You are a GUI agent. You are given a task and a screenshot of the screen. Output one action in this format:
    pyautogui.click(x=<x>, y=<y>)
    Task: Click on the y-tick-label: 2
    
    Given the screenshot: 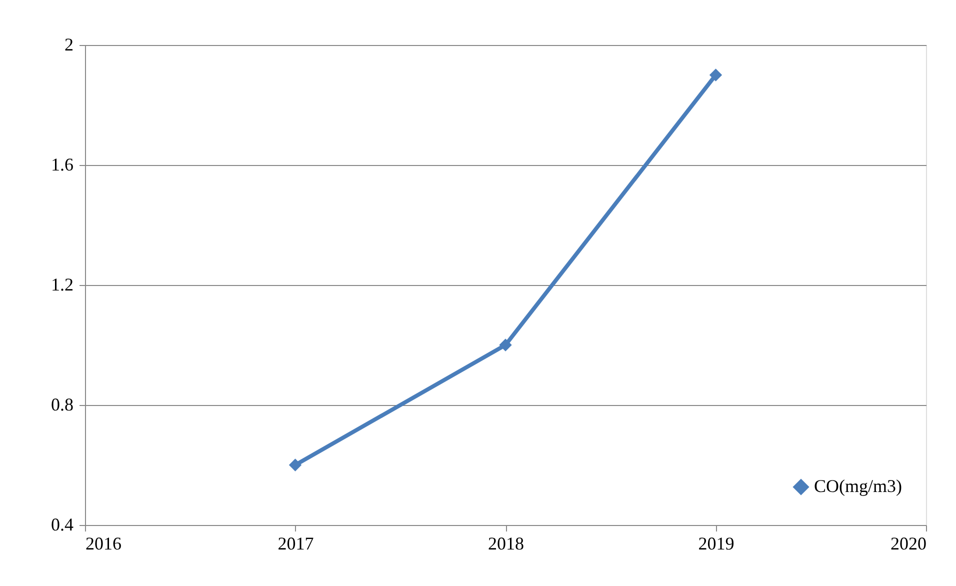 What is the action you would take?
    pyautogui.click(x=69, y=44)
    